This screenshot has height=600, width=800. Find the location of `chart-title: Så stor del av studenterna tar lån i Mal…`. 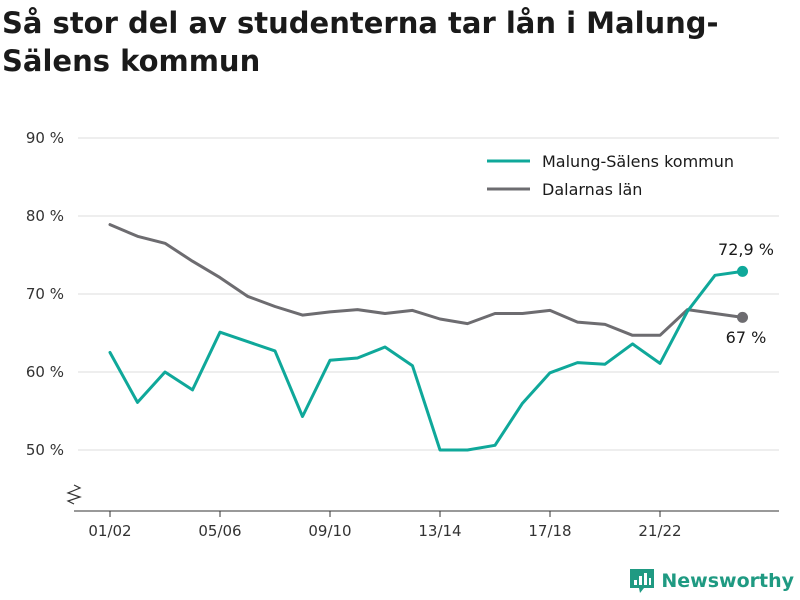

chart-title: Så stor del av studenterna tar lån i Mal… is located at coordinates (360, 42).